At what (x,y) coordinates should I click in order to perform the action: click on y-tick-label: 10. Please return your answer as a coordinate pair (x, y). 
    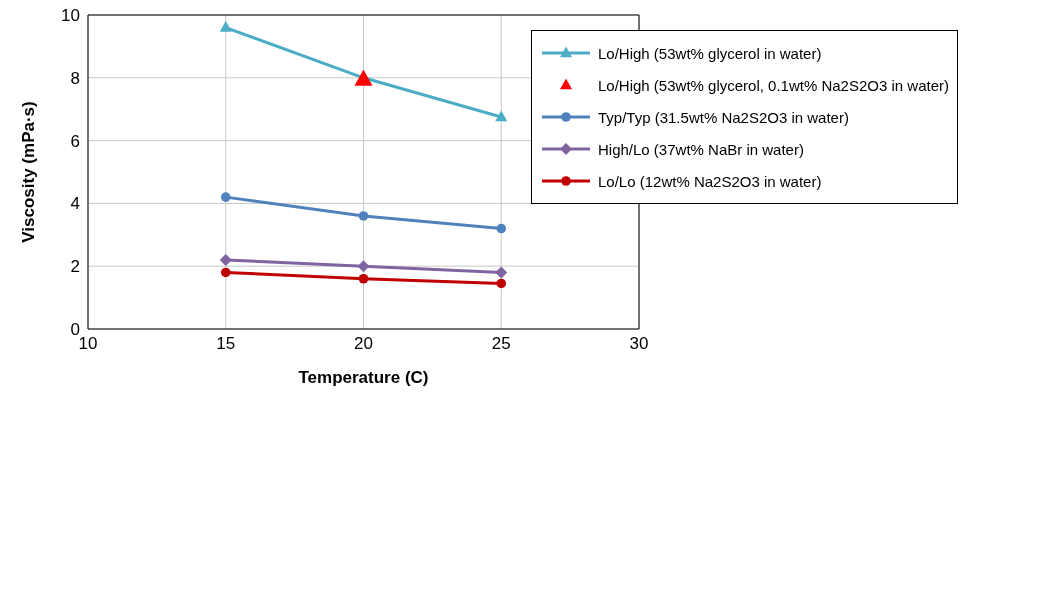
    Looking at the image, I should click on (70, 16).